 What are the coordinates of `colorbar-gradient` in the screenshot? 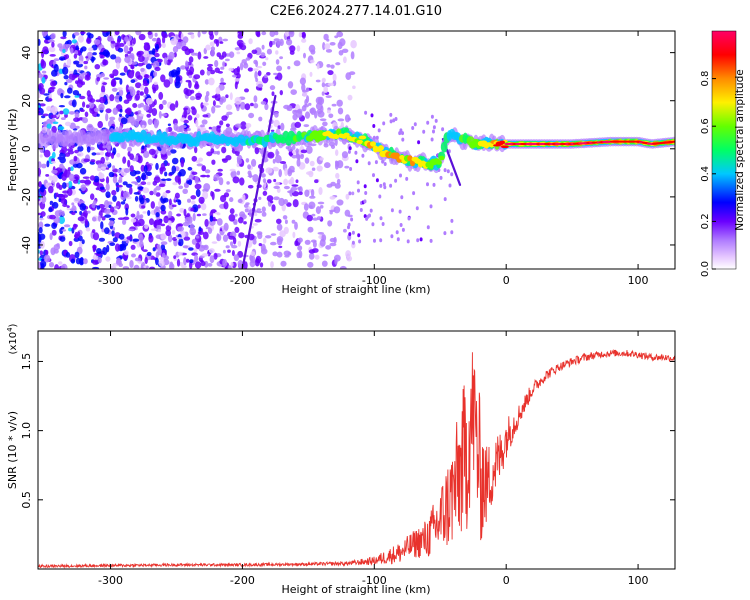 It's located at (724, 150).